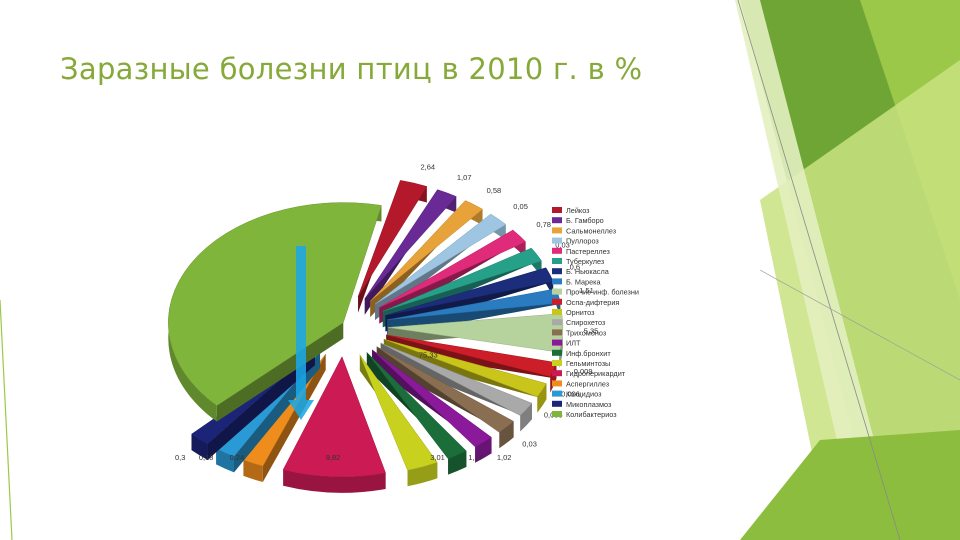  Describe the element at coordinates (553, 377) in the screenshot. I see `slice-9-side` at that location.